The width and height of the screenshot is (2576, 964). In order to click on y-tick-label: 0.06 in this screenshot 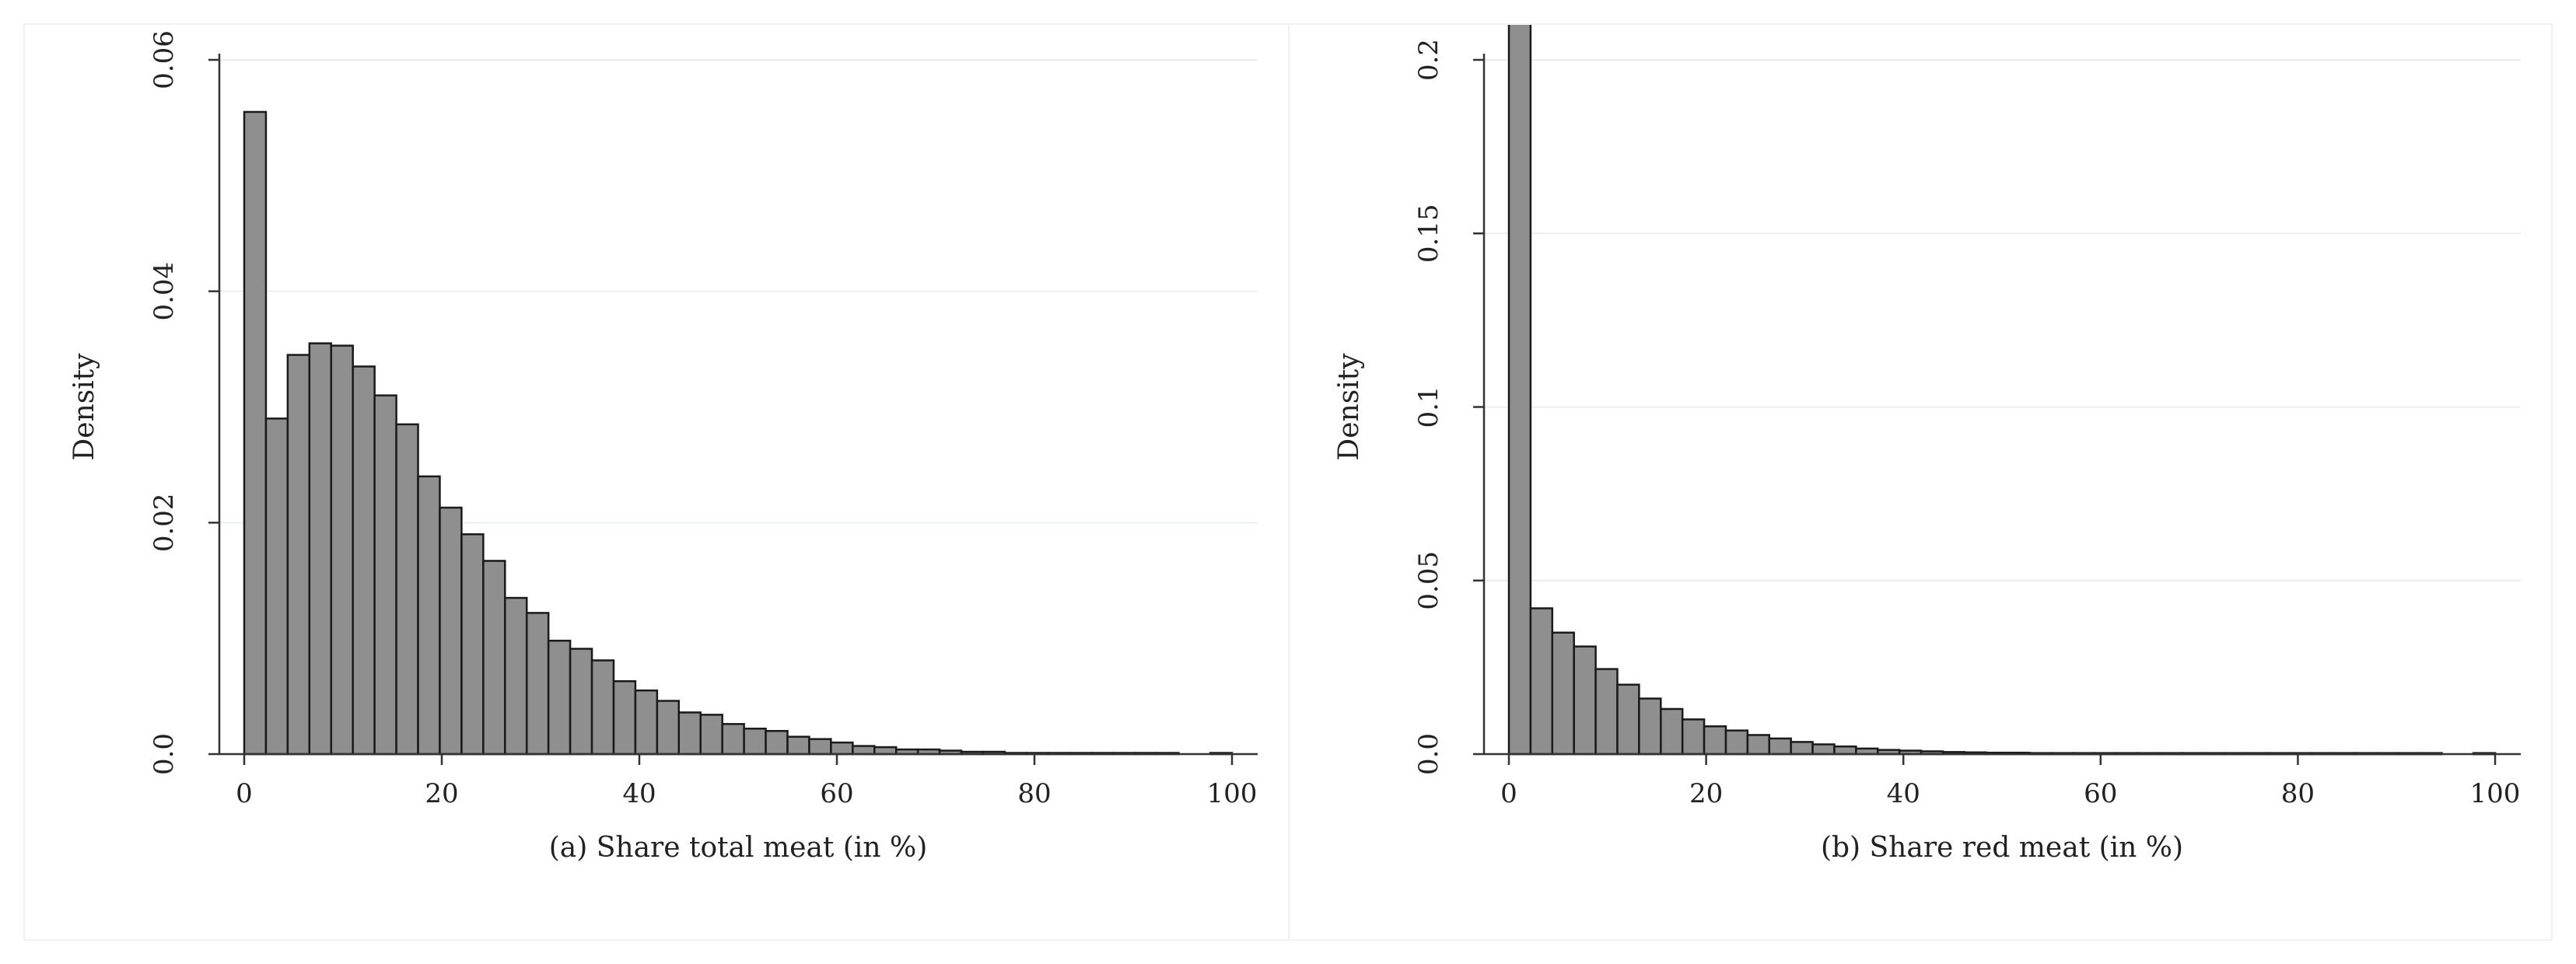, I will do `click(165, 60)`.